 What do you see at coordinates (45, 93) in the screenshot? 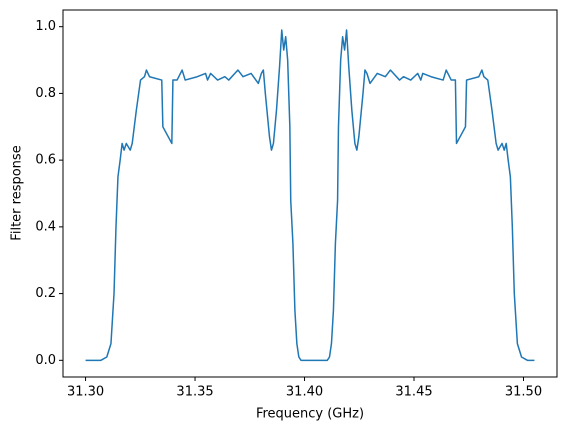
I see `y-tick-label: 0.8` at bounding box center [45, 93].